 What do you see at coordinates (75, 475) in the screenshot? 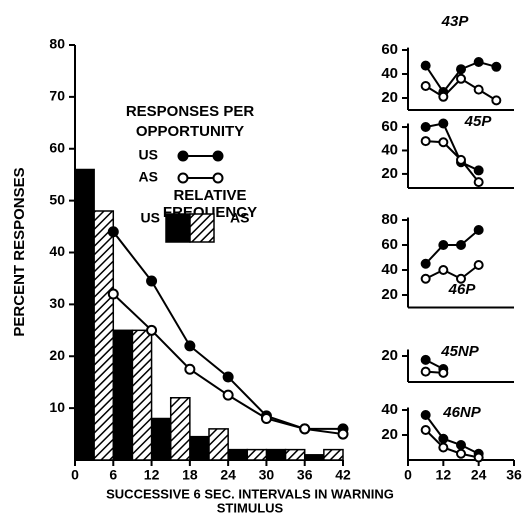
I see `x-tick-label: 0` at bounding box center [75, 475].